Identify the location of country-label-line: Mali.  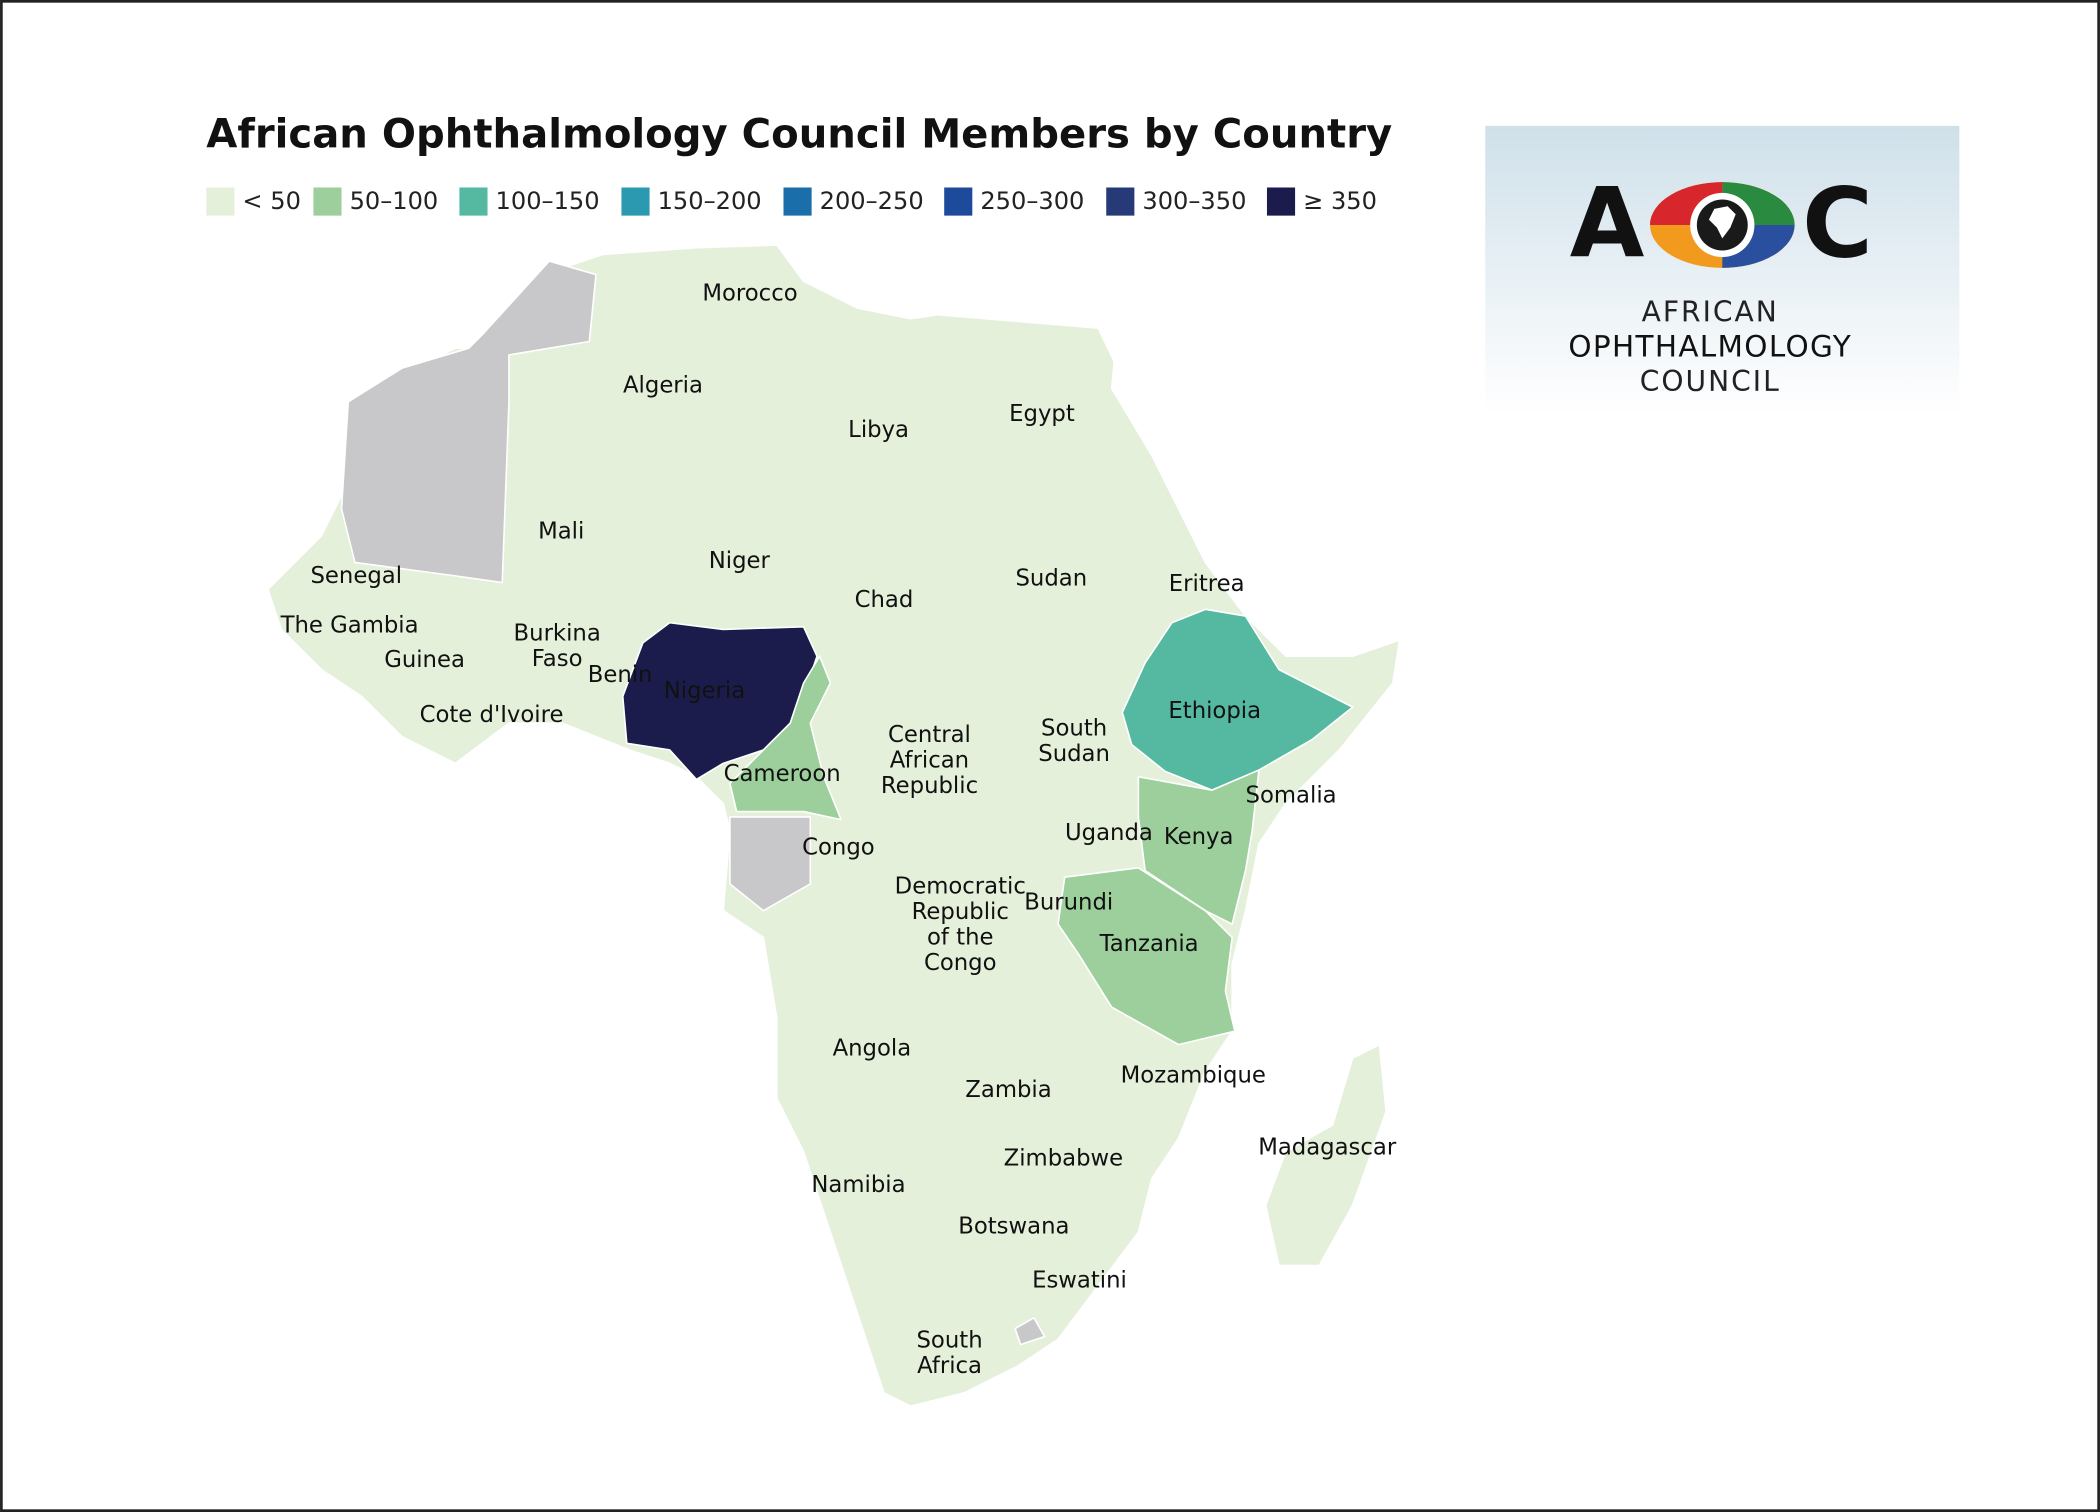
(561, 531).